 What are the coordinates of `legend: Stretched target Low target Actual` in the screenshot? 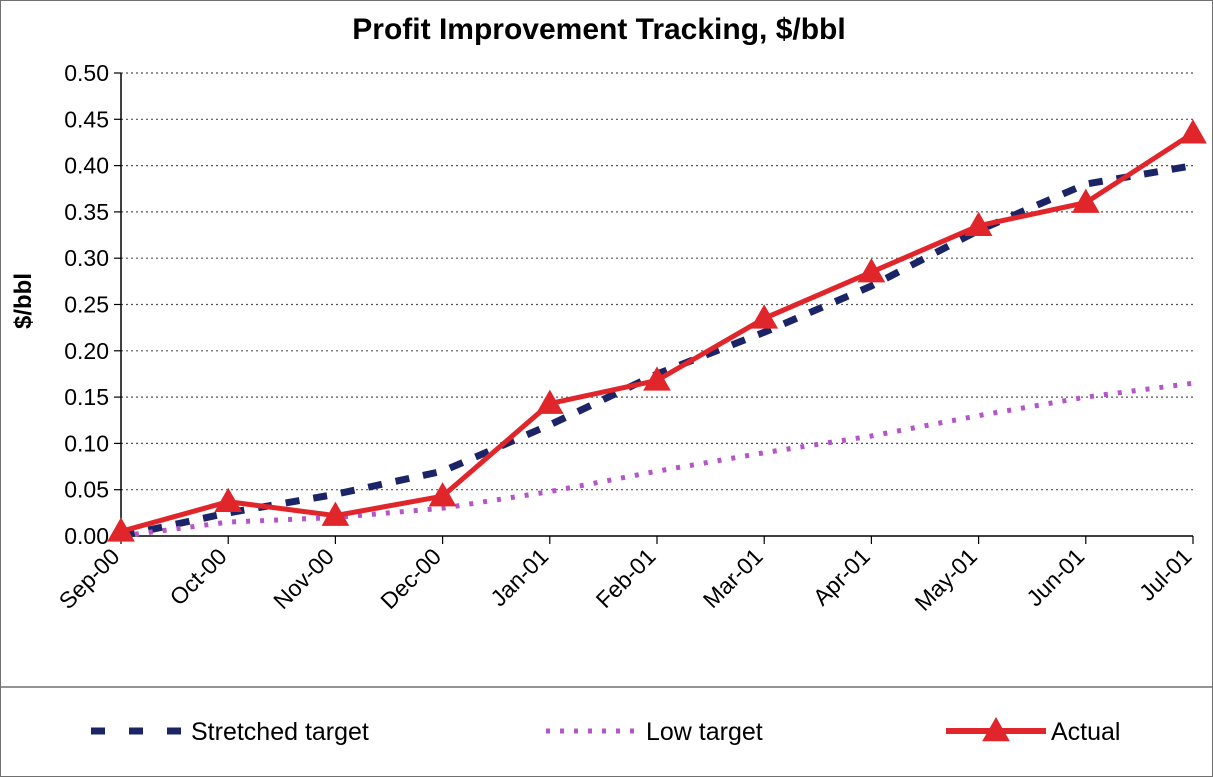 It's located at (605, 731).